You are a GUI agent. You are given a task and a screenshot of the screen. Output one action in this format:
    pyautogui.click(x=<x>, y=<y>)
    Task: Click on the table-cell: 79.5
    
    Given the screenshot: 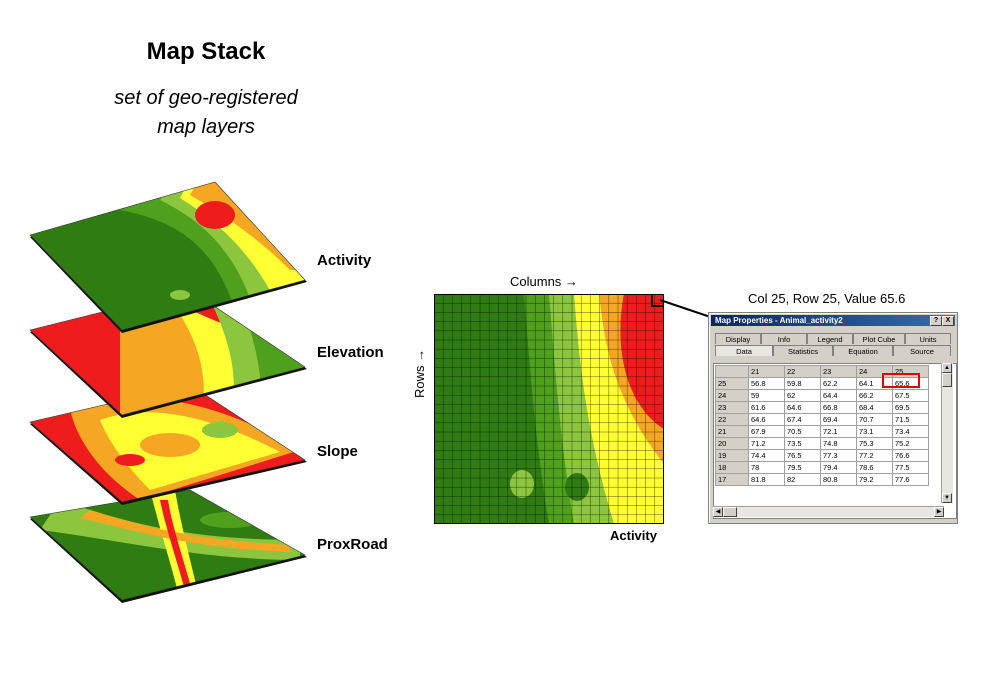 What is the action you would take?
    pyautogui.click(x=802, y=467)
    